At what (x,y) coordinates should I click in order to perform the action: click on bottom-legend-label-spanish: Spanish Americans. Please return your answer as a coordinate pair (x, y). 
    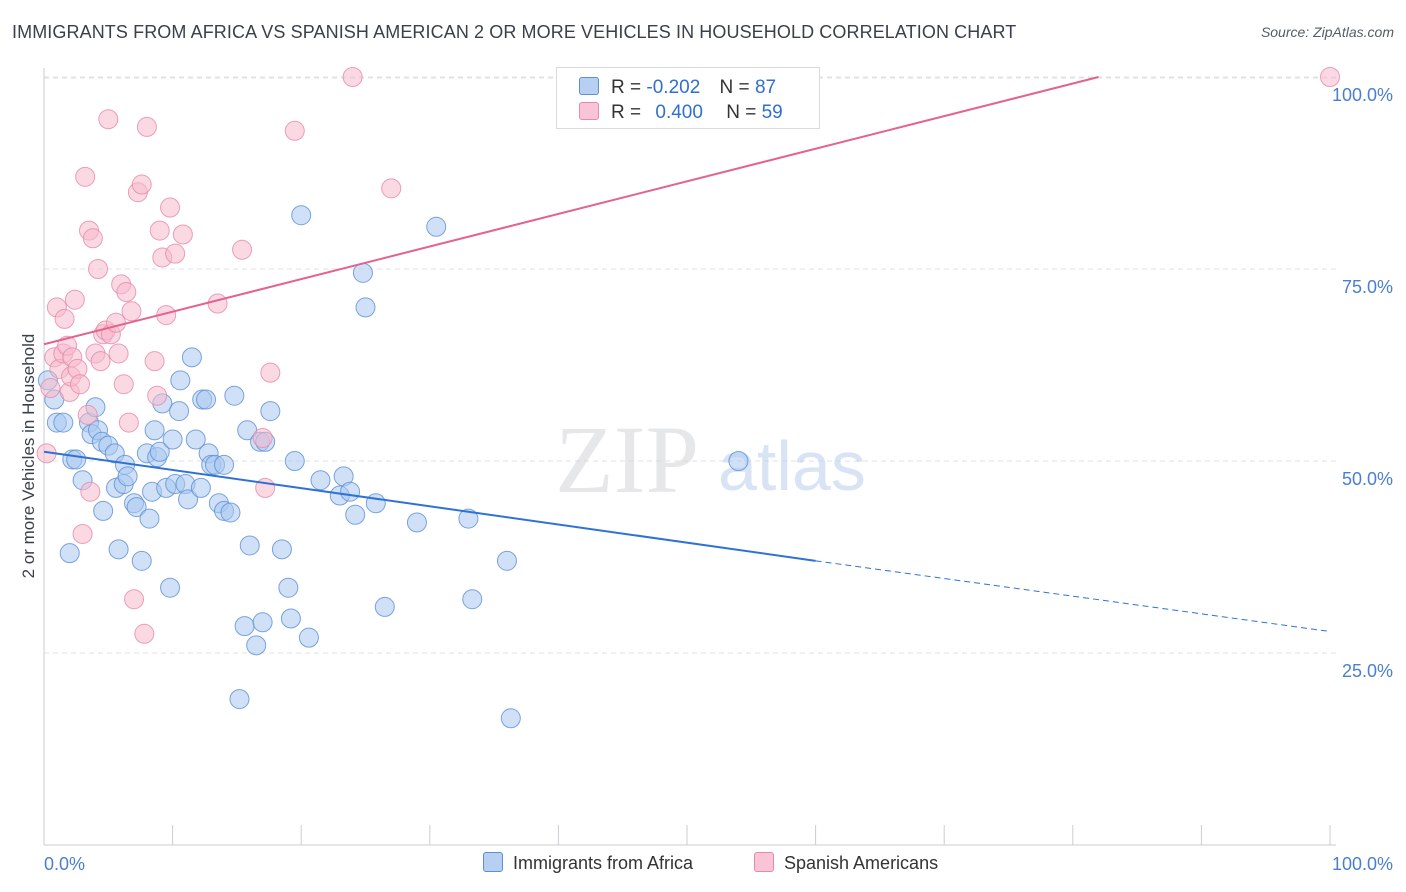
    Looking at the image, I should click on (861, 863).